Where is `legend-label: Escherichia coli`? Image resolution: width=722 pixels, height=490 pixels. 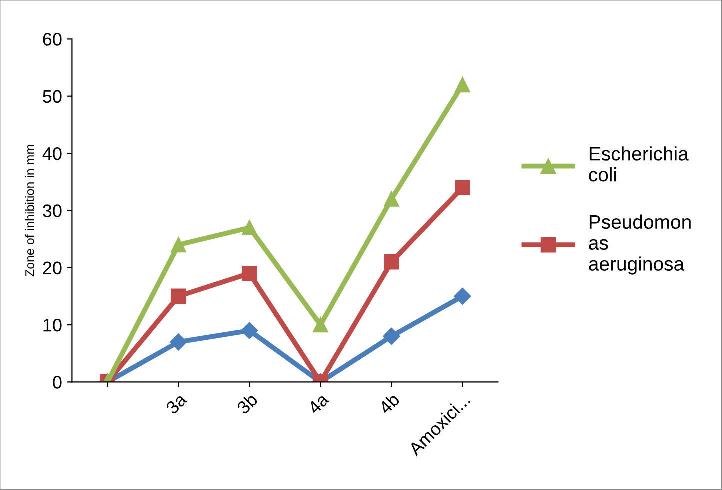
legend-label: Escherichia coli is located at coordinates (639, 164).